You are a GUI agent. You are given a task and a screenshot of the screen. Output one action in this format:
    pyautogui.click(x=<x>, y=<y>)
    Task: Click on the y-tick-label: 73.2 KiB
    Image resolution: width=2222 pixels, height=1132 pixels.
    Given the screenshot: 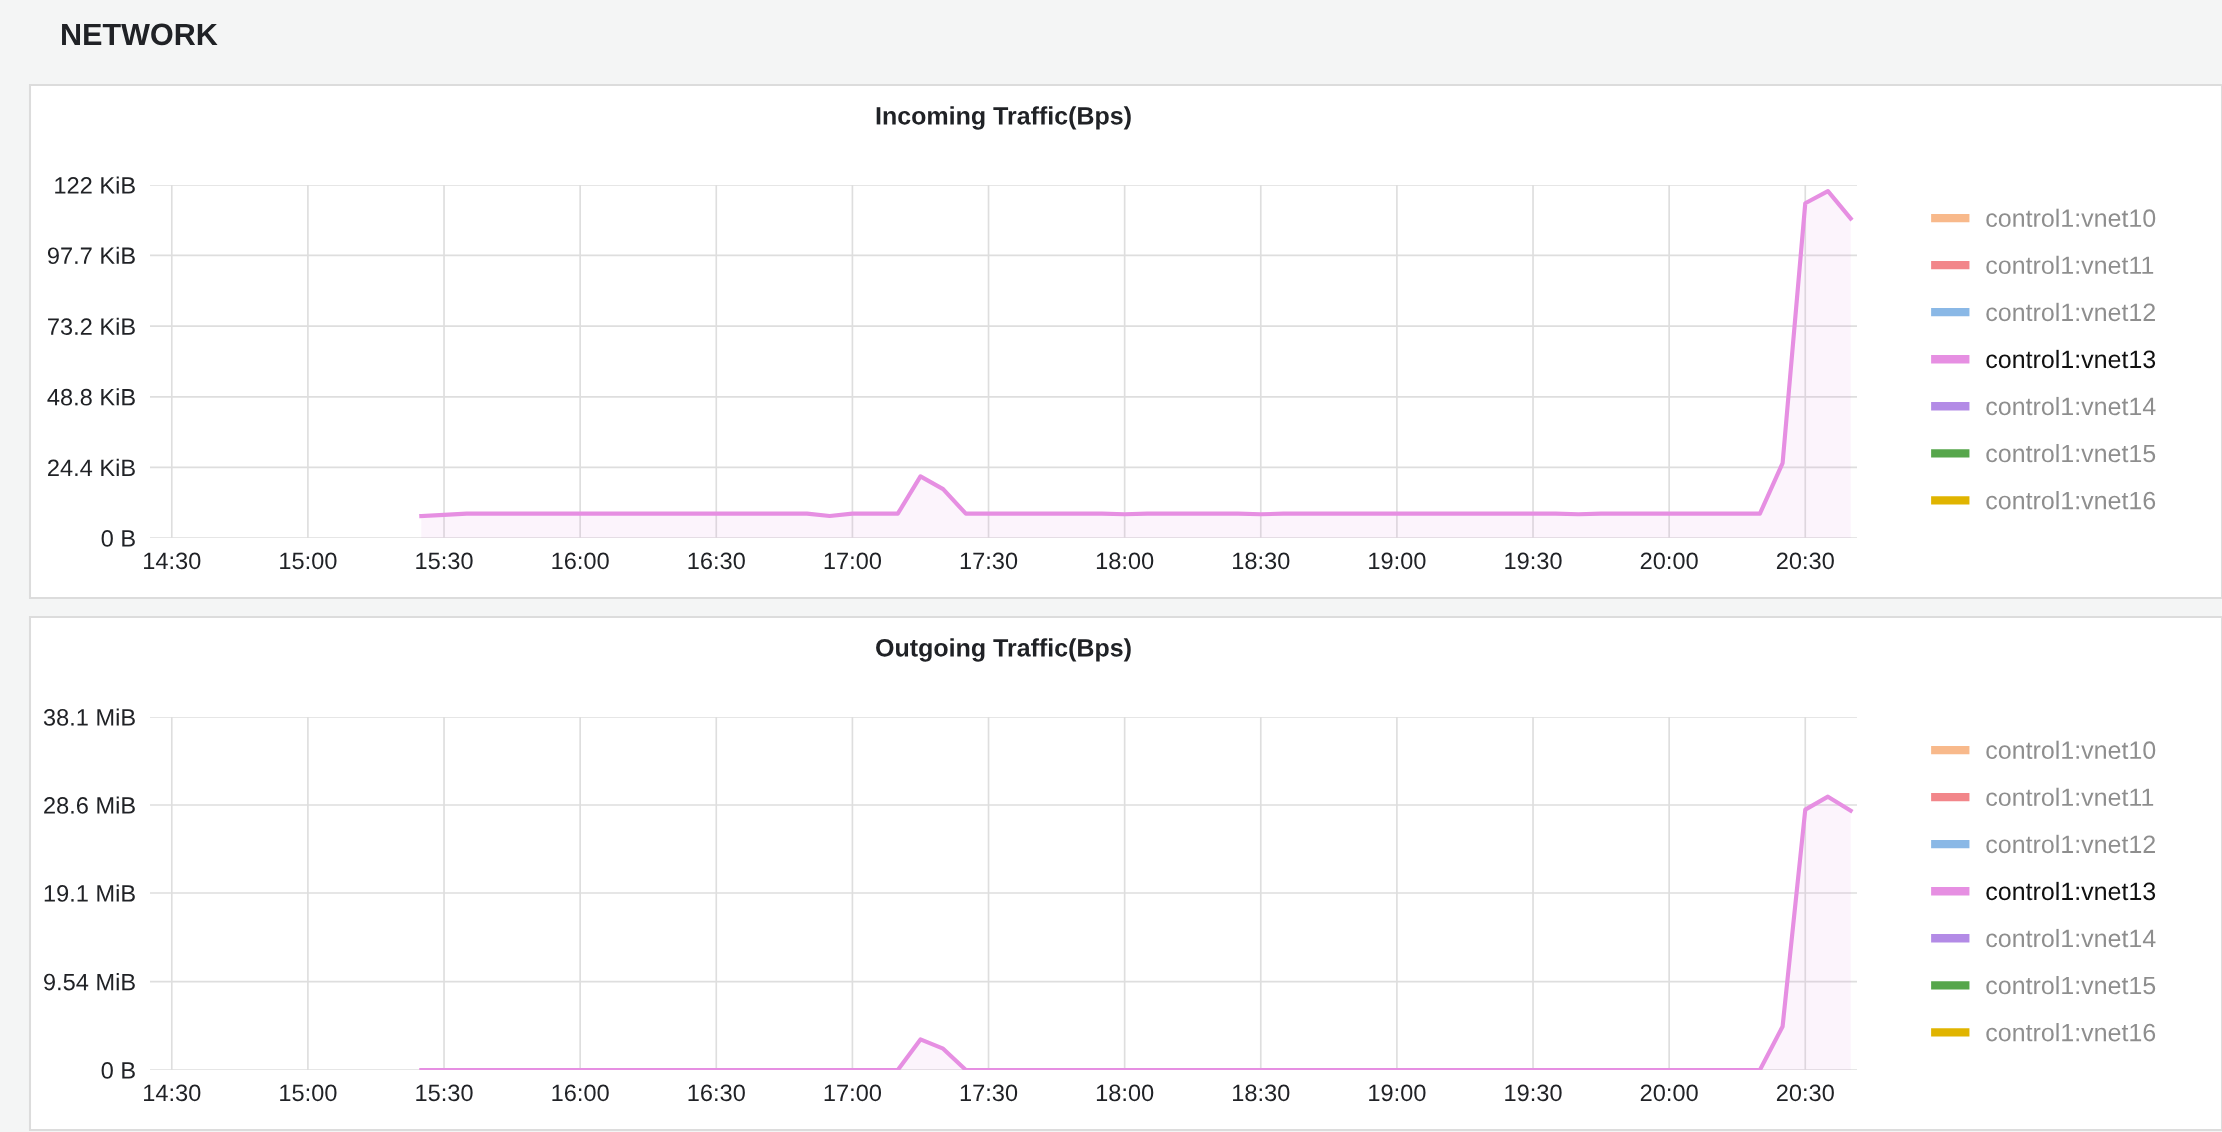 What is the action you would take?
    pyautogui.click(x=91, y=326)
    